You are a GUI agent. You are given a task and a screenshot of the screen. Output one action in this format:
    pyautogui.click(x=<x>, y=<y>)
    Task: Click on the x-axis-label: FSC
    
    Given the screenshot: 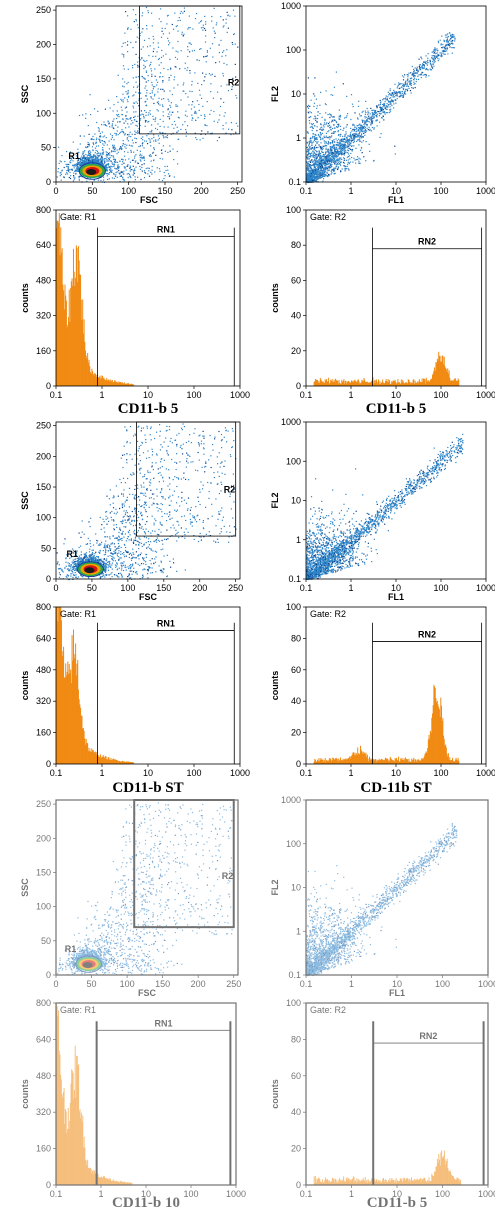 What is the action you would take?
    pyautogui.click(x=149, y=200)
    